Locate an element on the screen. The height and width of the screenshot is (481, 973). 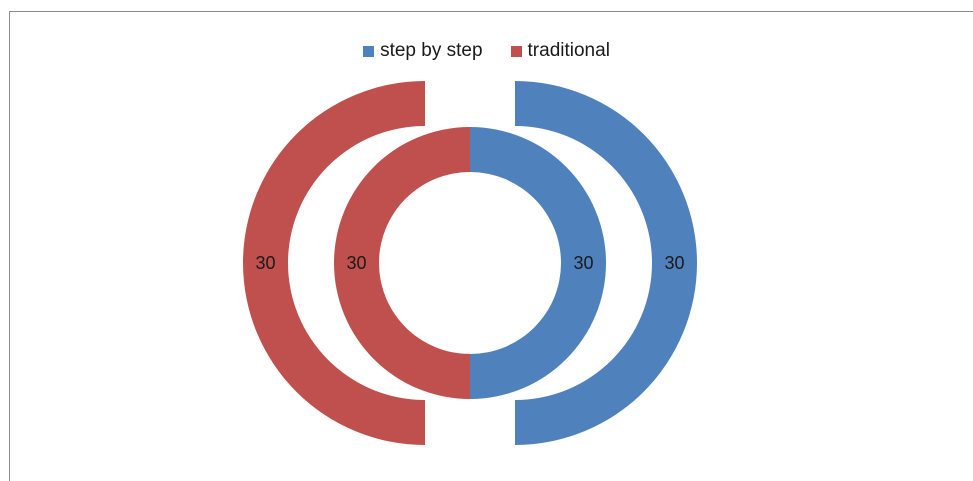
legend-label-step-by-step: step by step is located at coordinates (431, 50).